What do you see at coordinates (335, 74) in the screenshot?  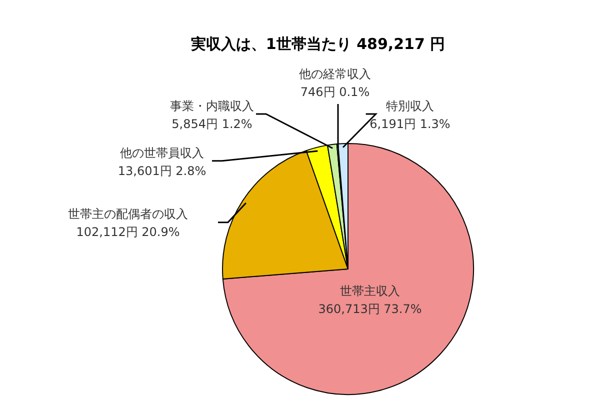 I see `slice-label: 他の経常収入` at bounding box center [335, 74].